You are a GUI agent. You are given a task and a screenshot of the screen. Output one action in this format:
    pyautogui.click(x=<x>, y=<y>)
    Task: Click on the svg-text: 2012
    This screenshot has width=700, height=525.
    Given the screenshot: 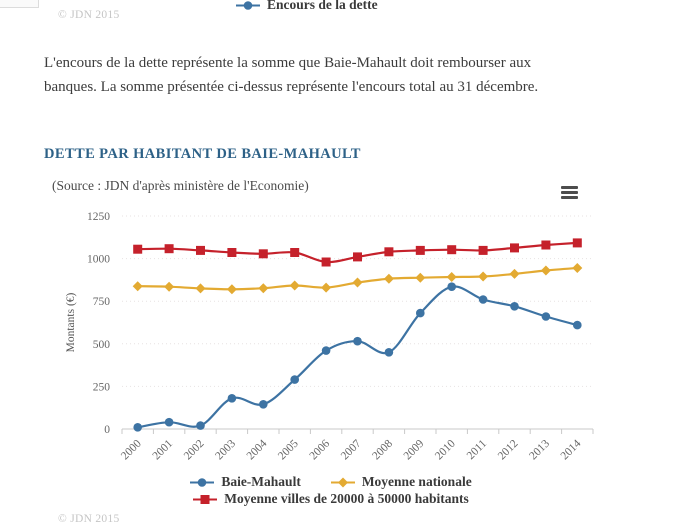 What is the action you would take?
    pyautogui.click(x=508, y=449)
    